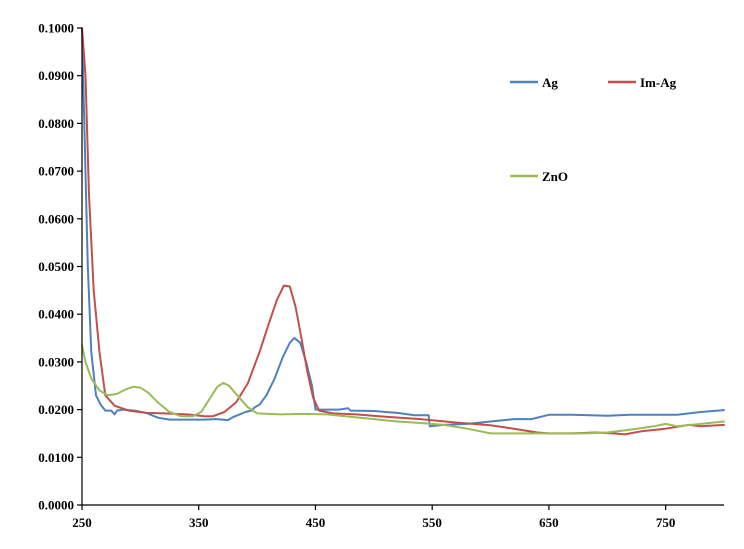 The width and height of the screenshot is (744, 549). I want to click on x-tick-label: 450, so click(316, 522).